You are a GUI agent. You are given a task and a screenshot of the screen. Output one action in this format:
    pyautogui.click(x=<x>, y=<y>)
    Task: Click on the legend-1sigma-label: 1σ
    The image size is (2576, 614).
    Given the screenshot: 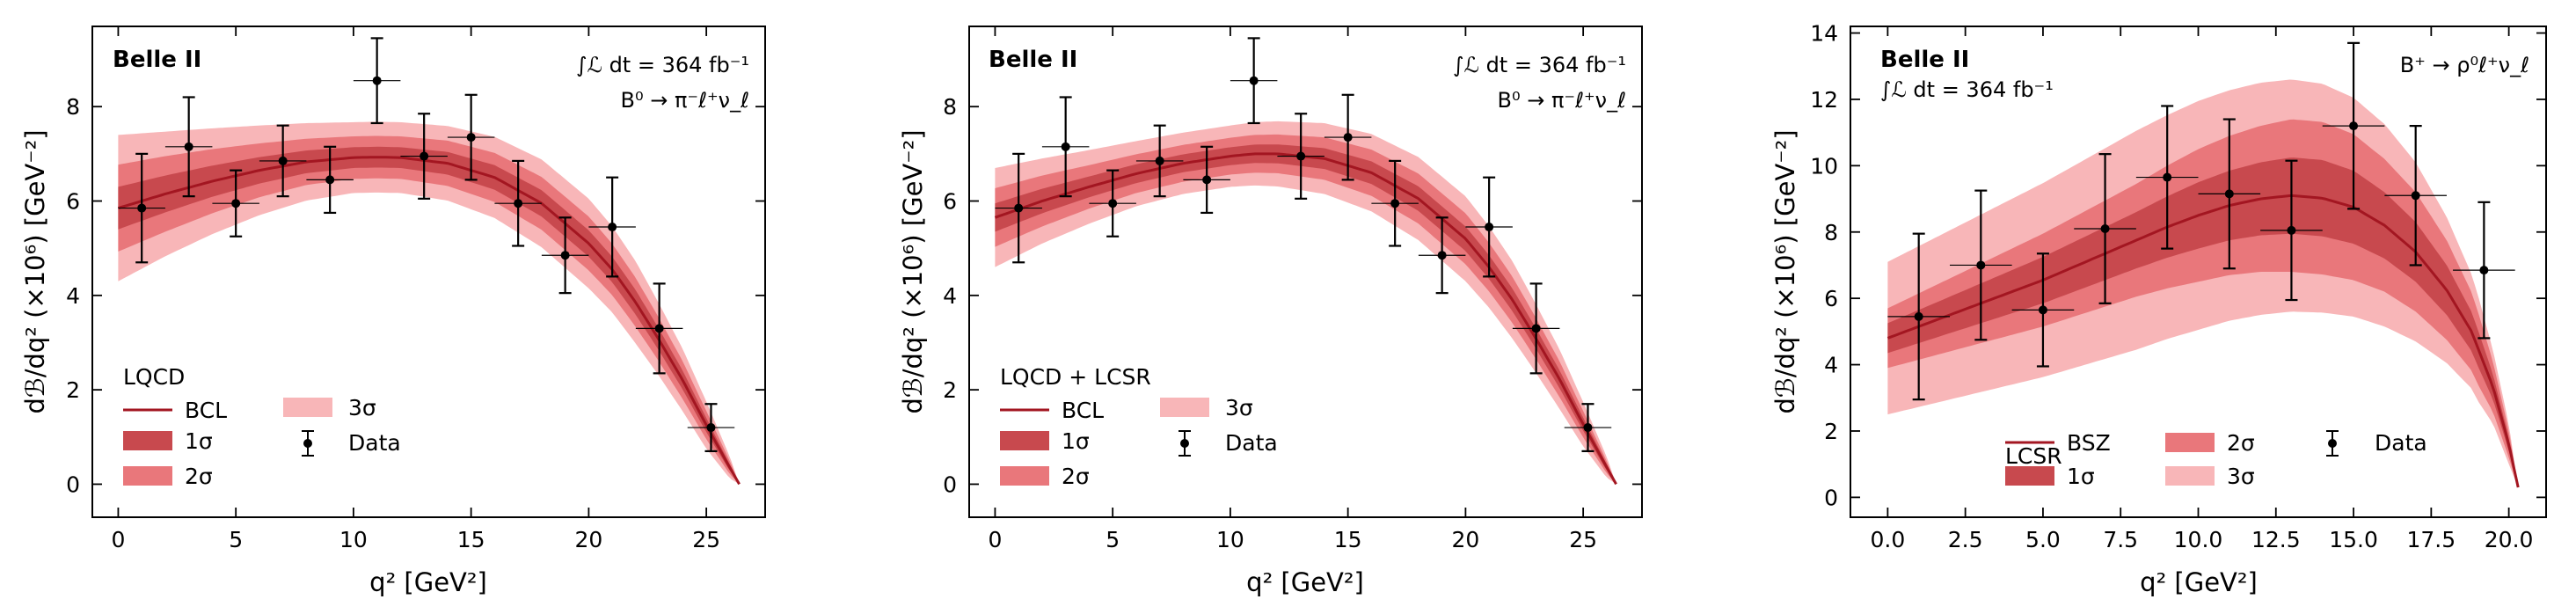 What is the action you would take?
    pyautogui.click(x=199, y=441)
    